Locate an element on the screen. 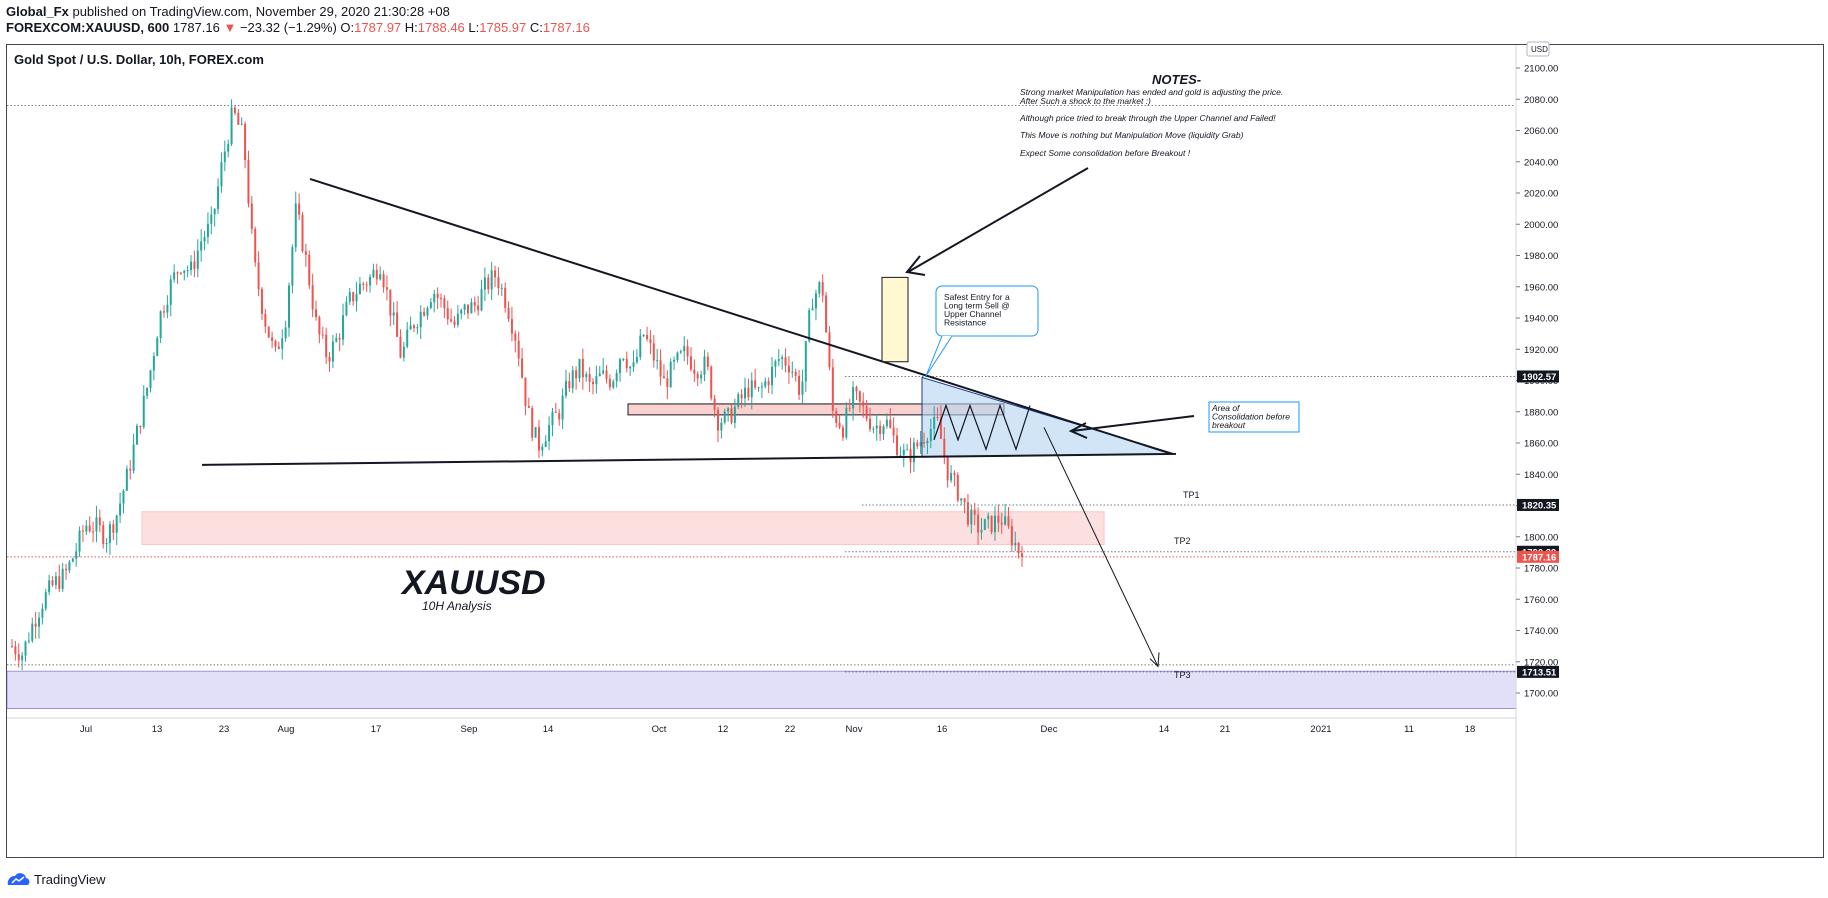 The height and width of the screenshot is (898, 1828). y-tick-label: 1760.00 is located at coordinates (1541, 600).